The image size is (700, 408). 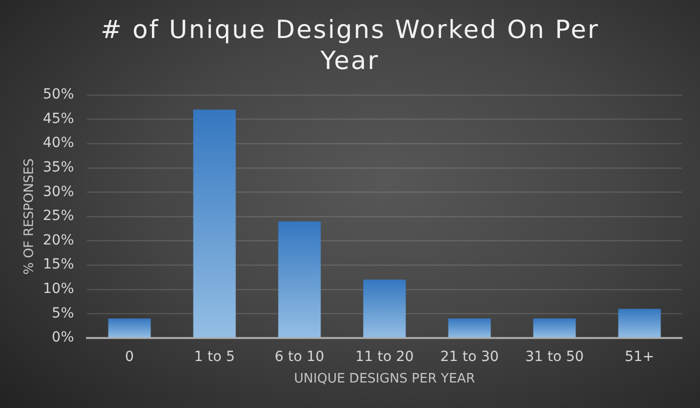 What do you see at coordinates (58, 94) in the screenshot?
I see `y-tick-label: 50%` at bounding box center [58, 94].